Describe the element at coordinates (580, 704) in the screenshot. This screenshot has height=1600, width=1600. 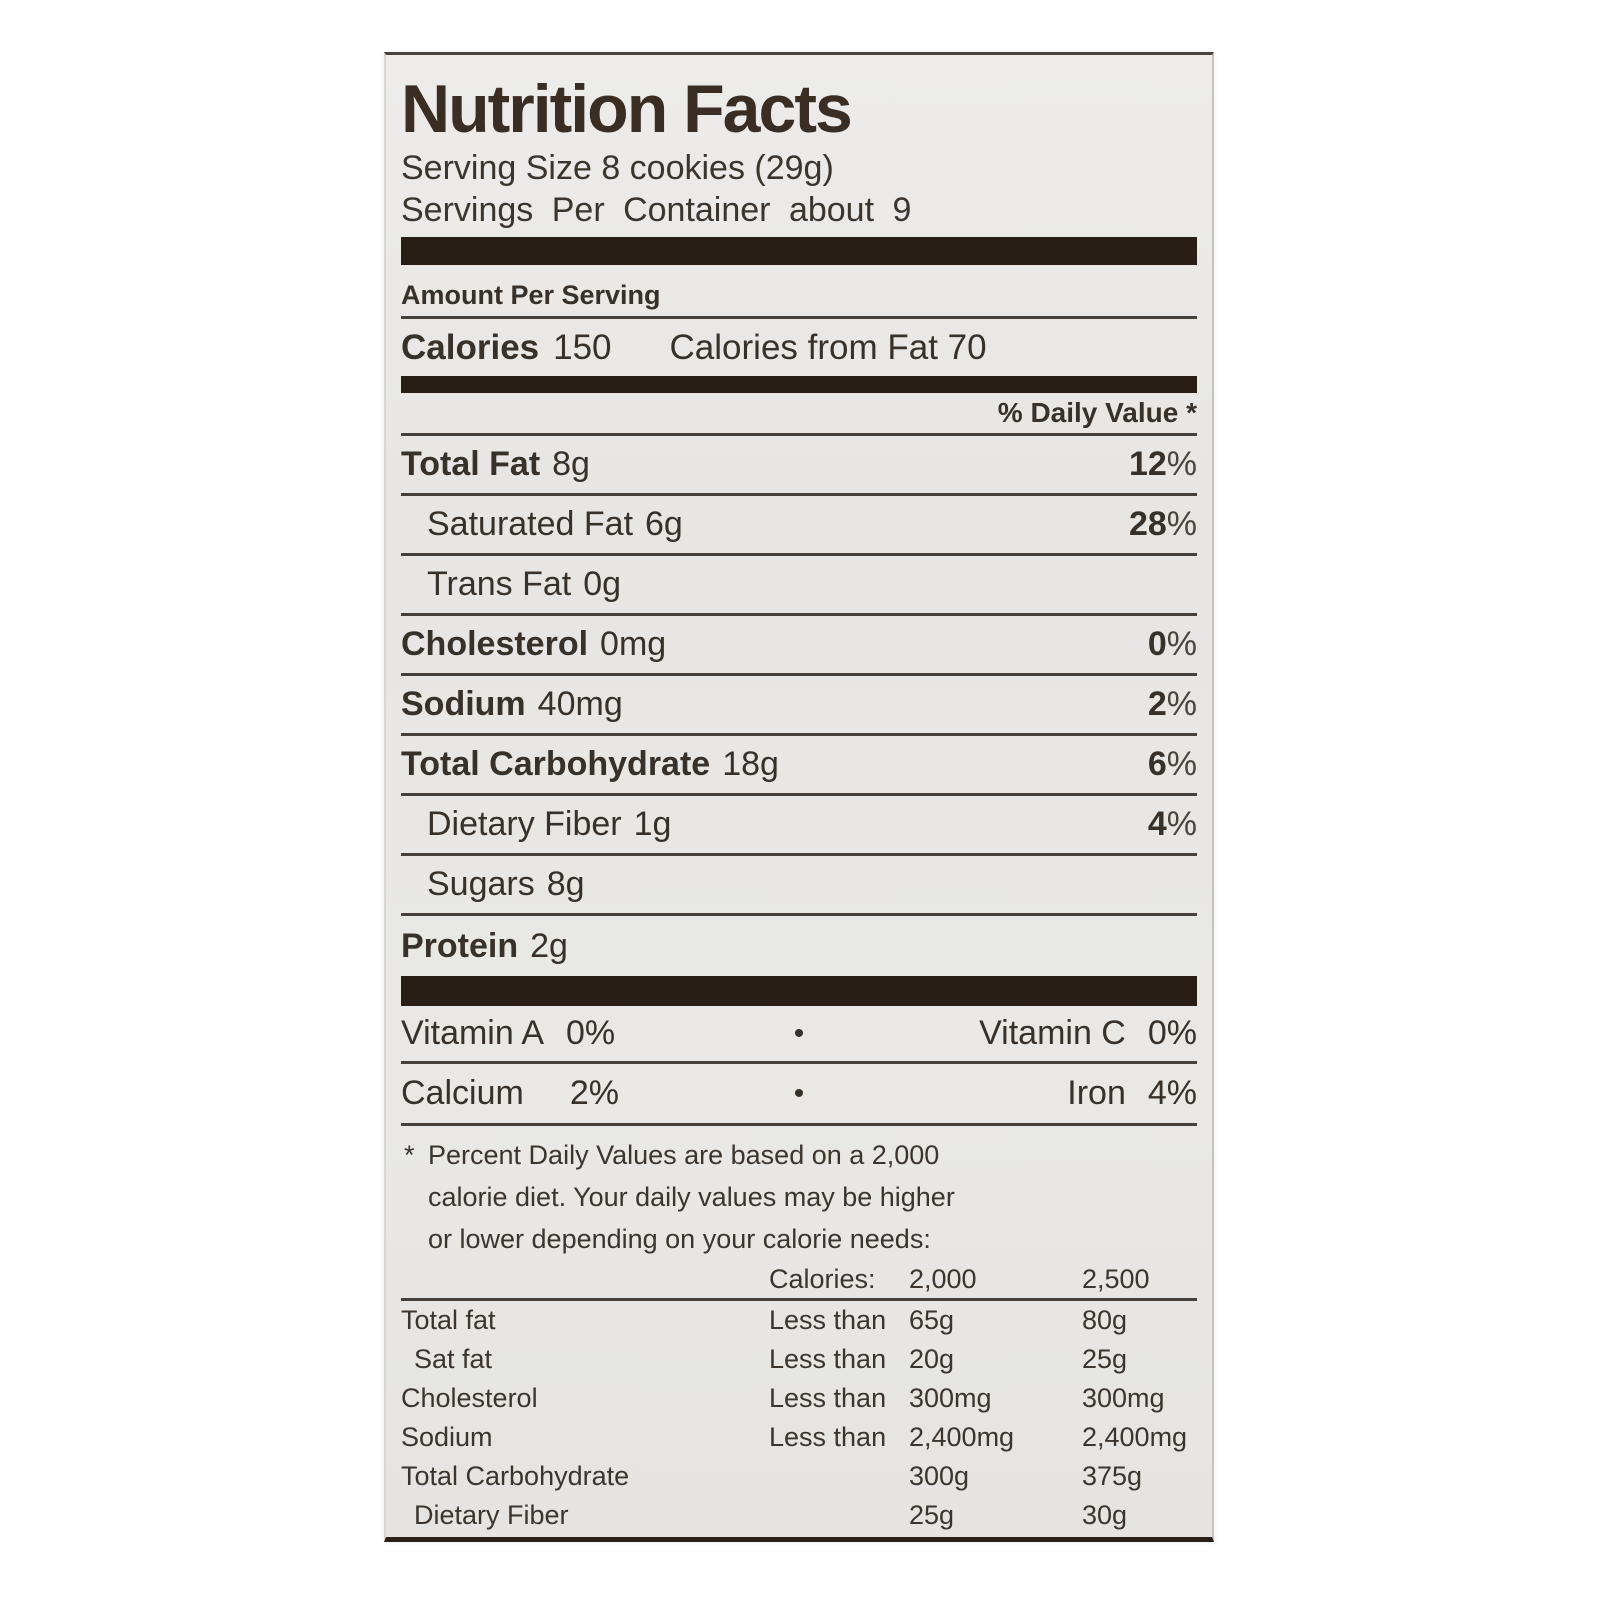
I see `nutrient-amount: 40mg` at that location.